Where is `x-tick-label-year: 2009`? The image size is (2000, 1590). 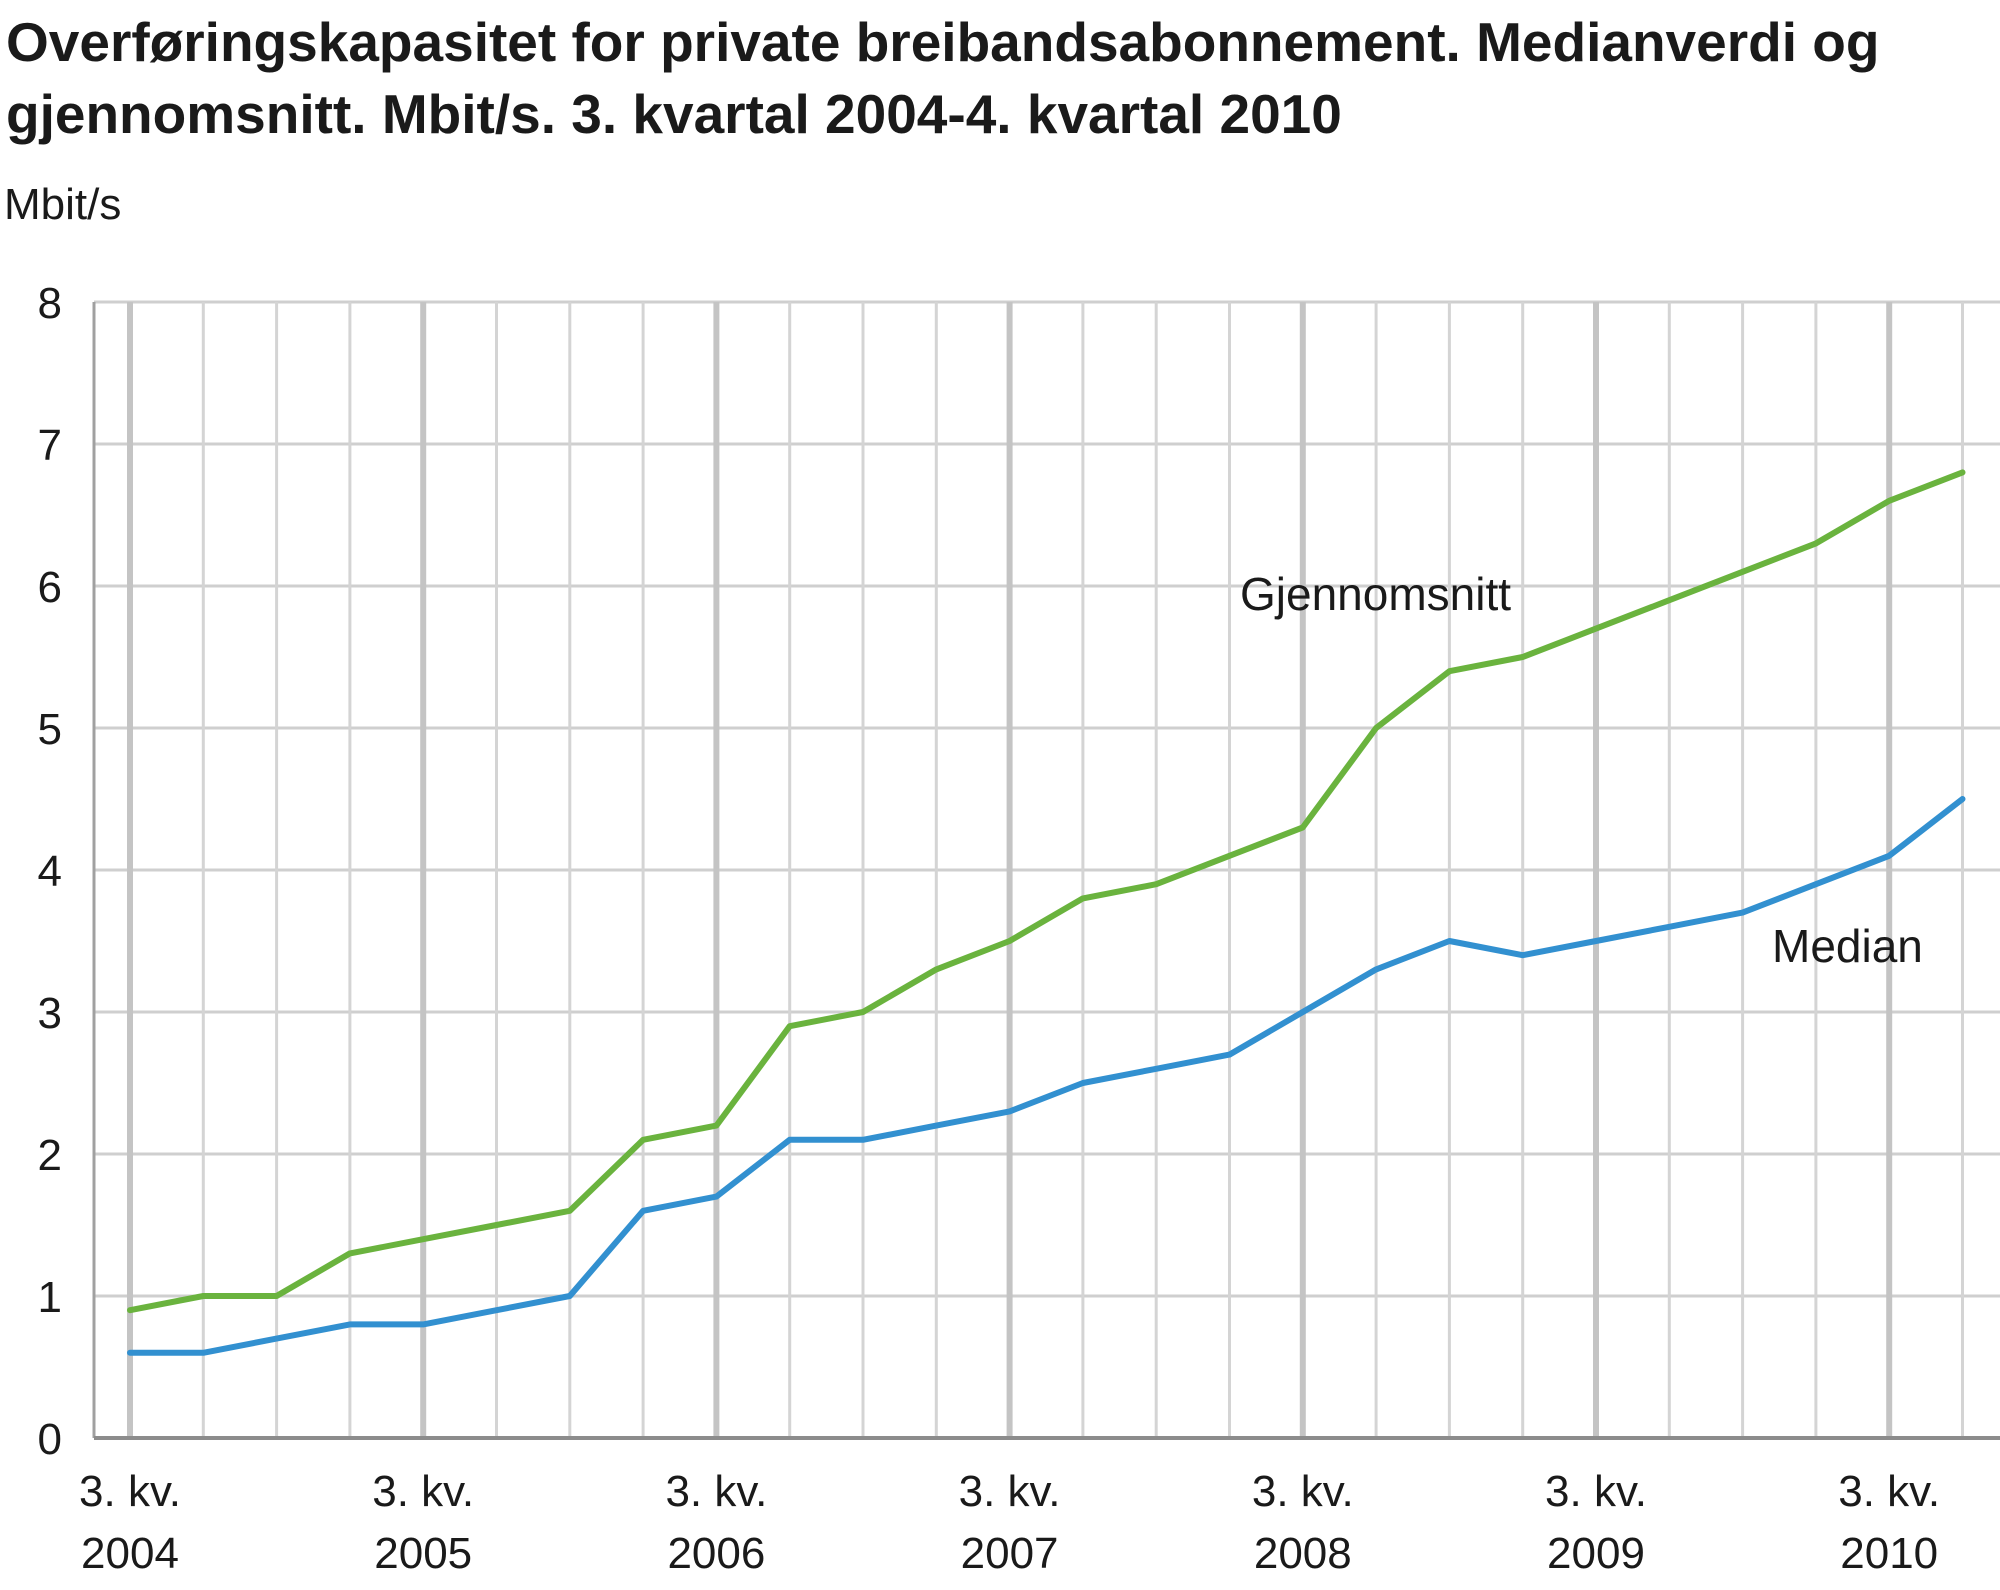
x-tick-label-year: 2009 is located at coordinates (1596, 1553).